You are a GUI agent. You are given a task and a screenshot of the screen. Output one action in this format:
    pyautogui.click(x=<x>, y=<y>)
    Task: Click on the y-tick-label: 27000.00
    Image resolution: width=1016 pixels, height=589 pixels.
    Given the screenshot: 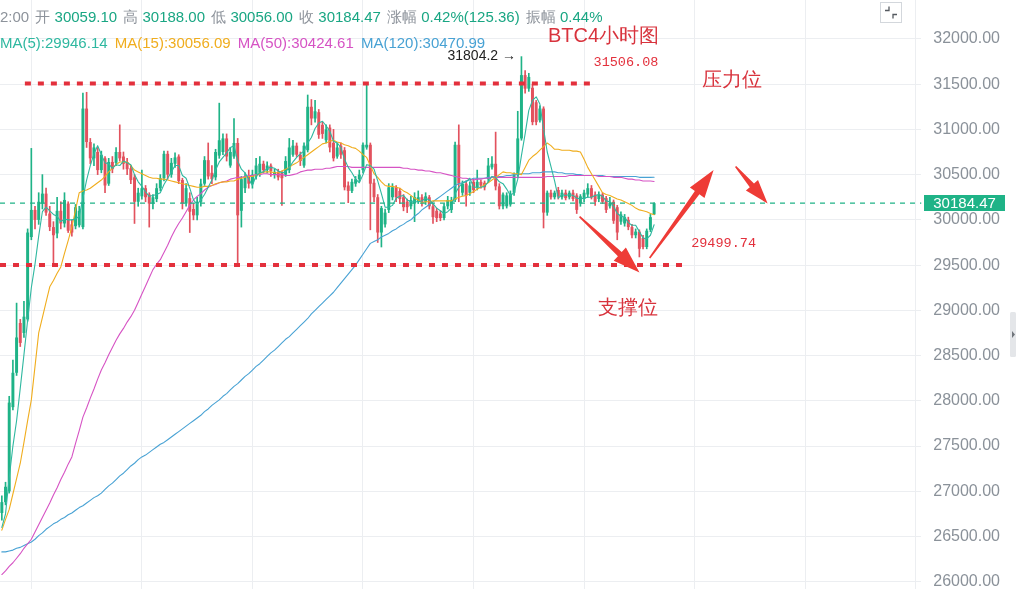 What is the action you would take?
    pyautogui.click(x=967, y=490)
    